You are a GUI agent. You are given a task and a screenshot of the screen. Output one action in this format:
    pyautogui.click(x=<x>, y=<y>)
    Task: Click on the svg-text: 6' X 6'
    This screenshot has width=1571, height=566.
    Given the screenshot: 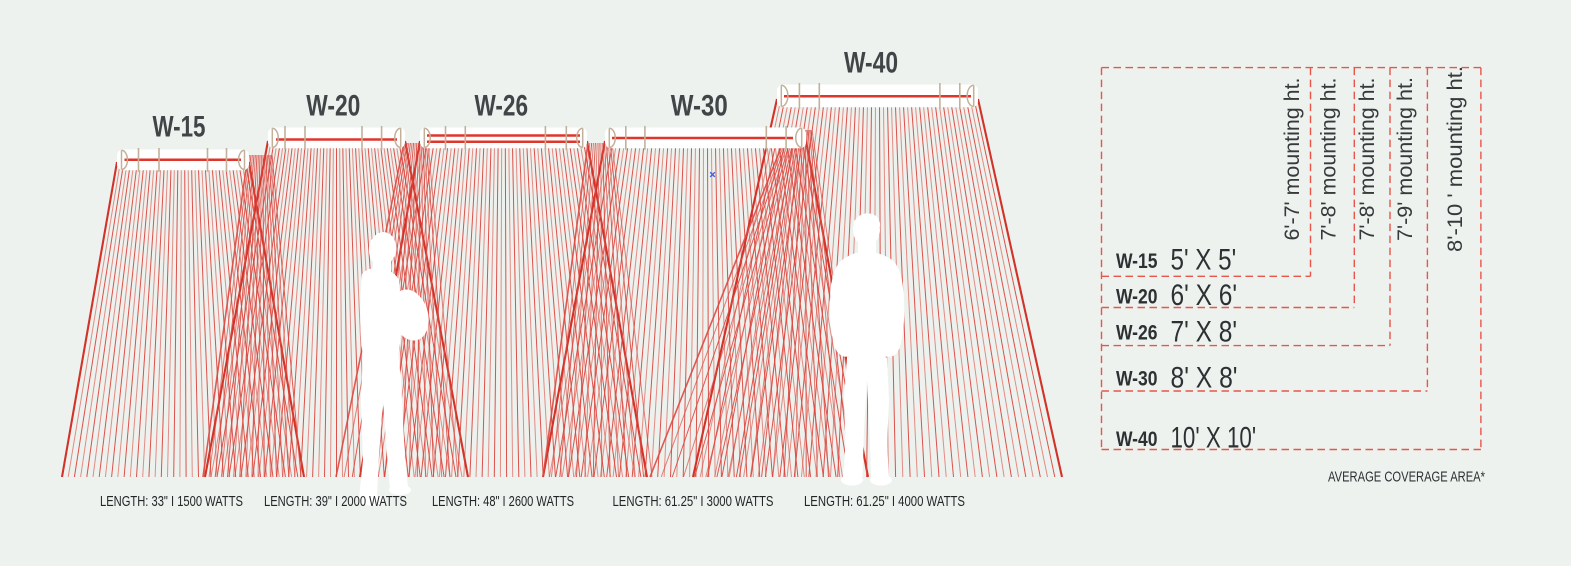 What is the action you would take?
    pyautogui.click(x=1204, y=295)
    